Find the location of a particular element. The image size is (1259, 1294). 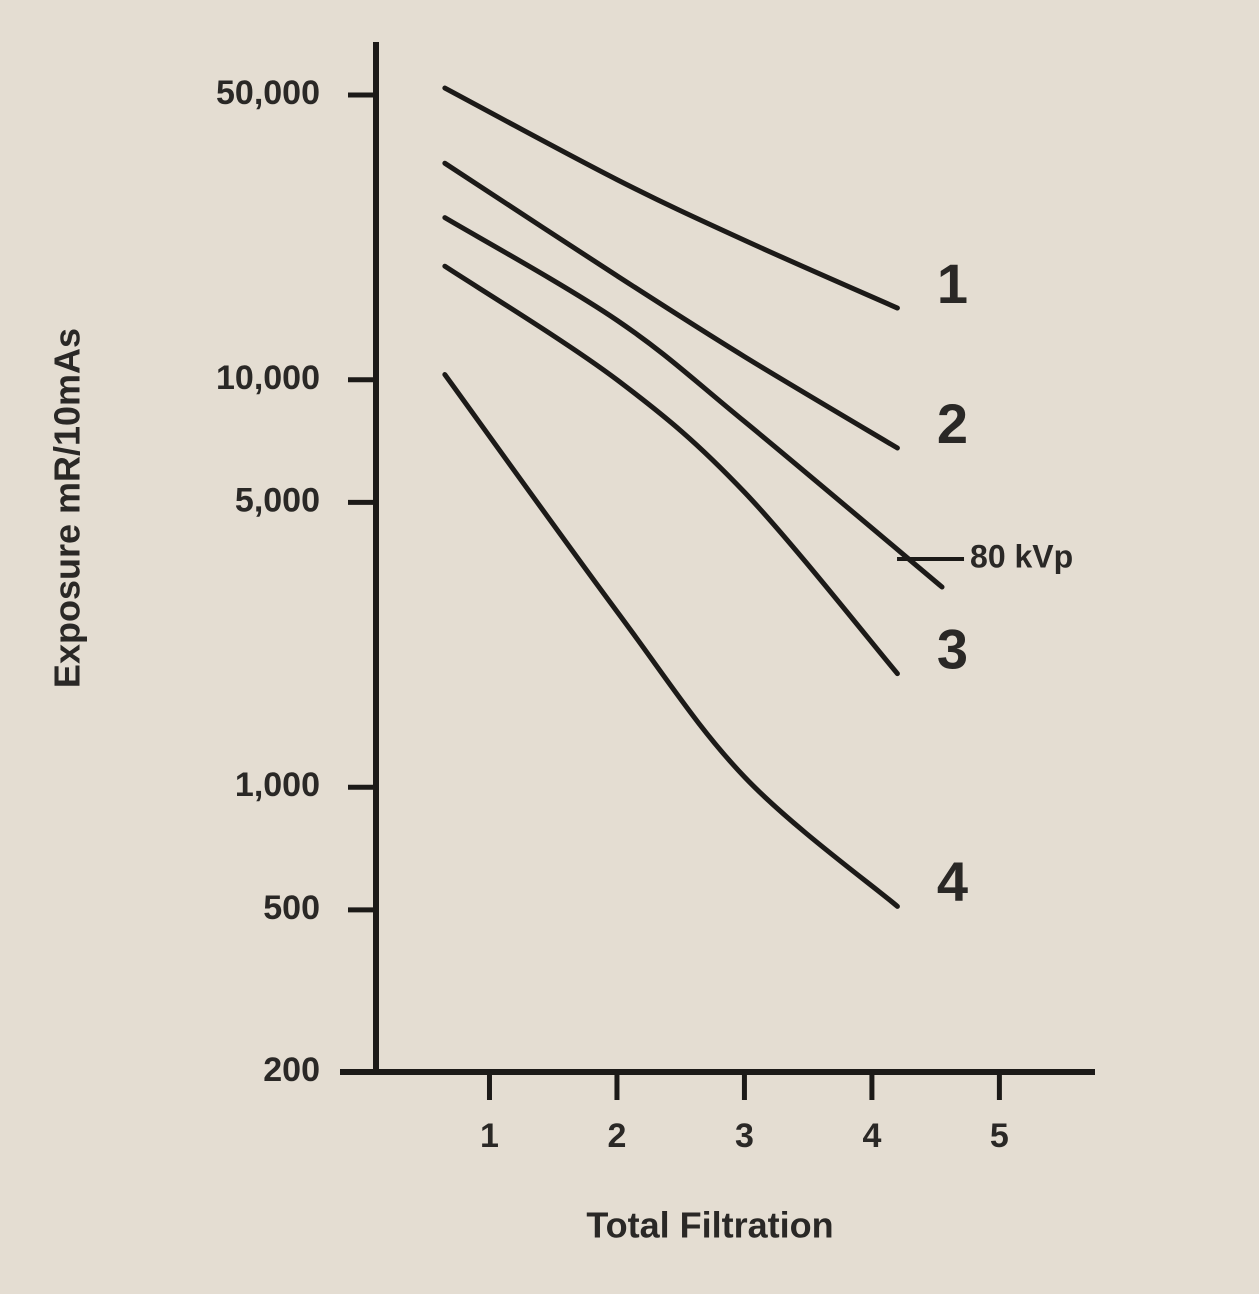

y-tick-label: 200 is located at coordinates (291, 1070).